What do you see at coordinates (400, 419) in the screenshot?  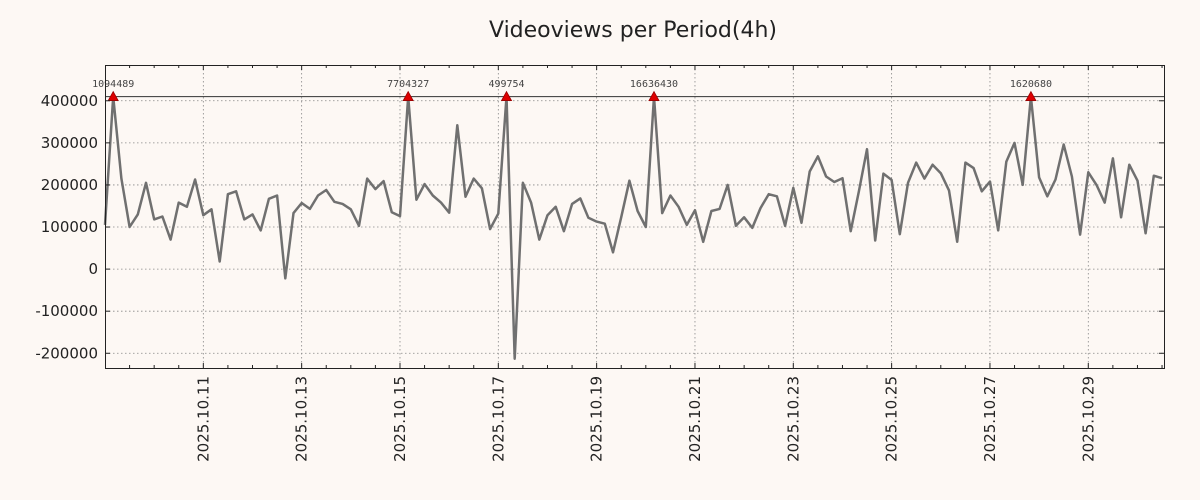 I see `x-tick-label: 2025.10.15` at bounding box center [400, 419].